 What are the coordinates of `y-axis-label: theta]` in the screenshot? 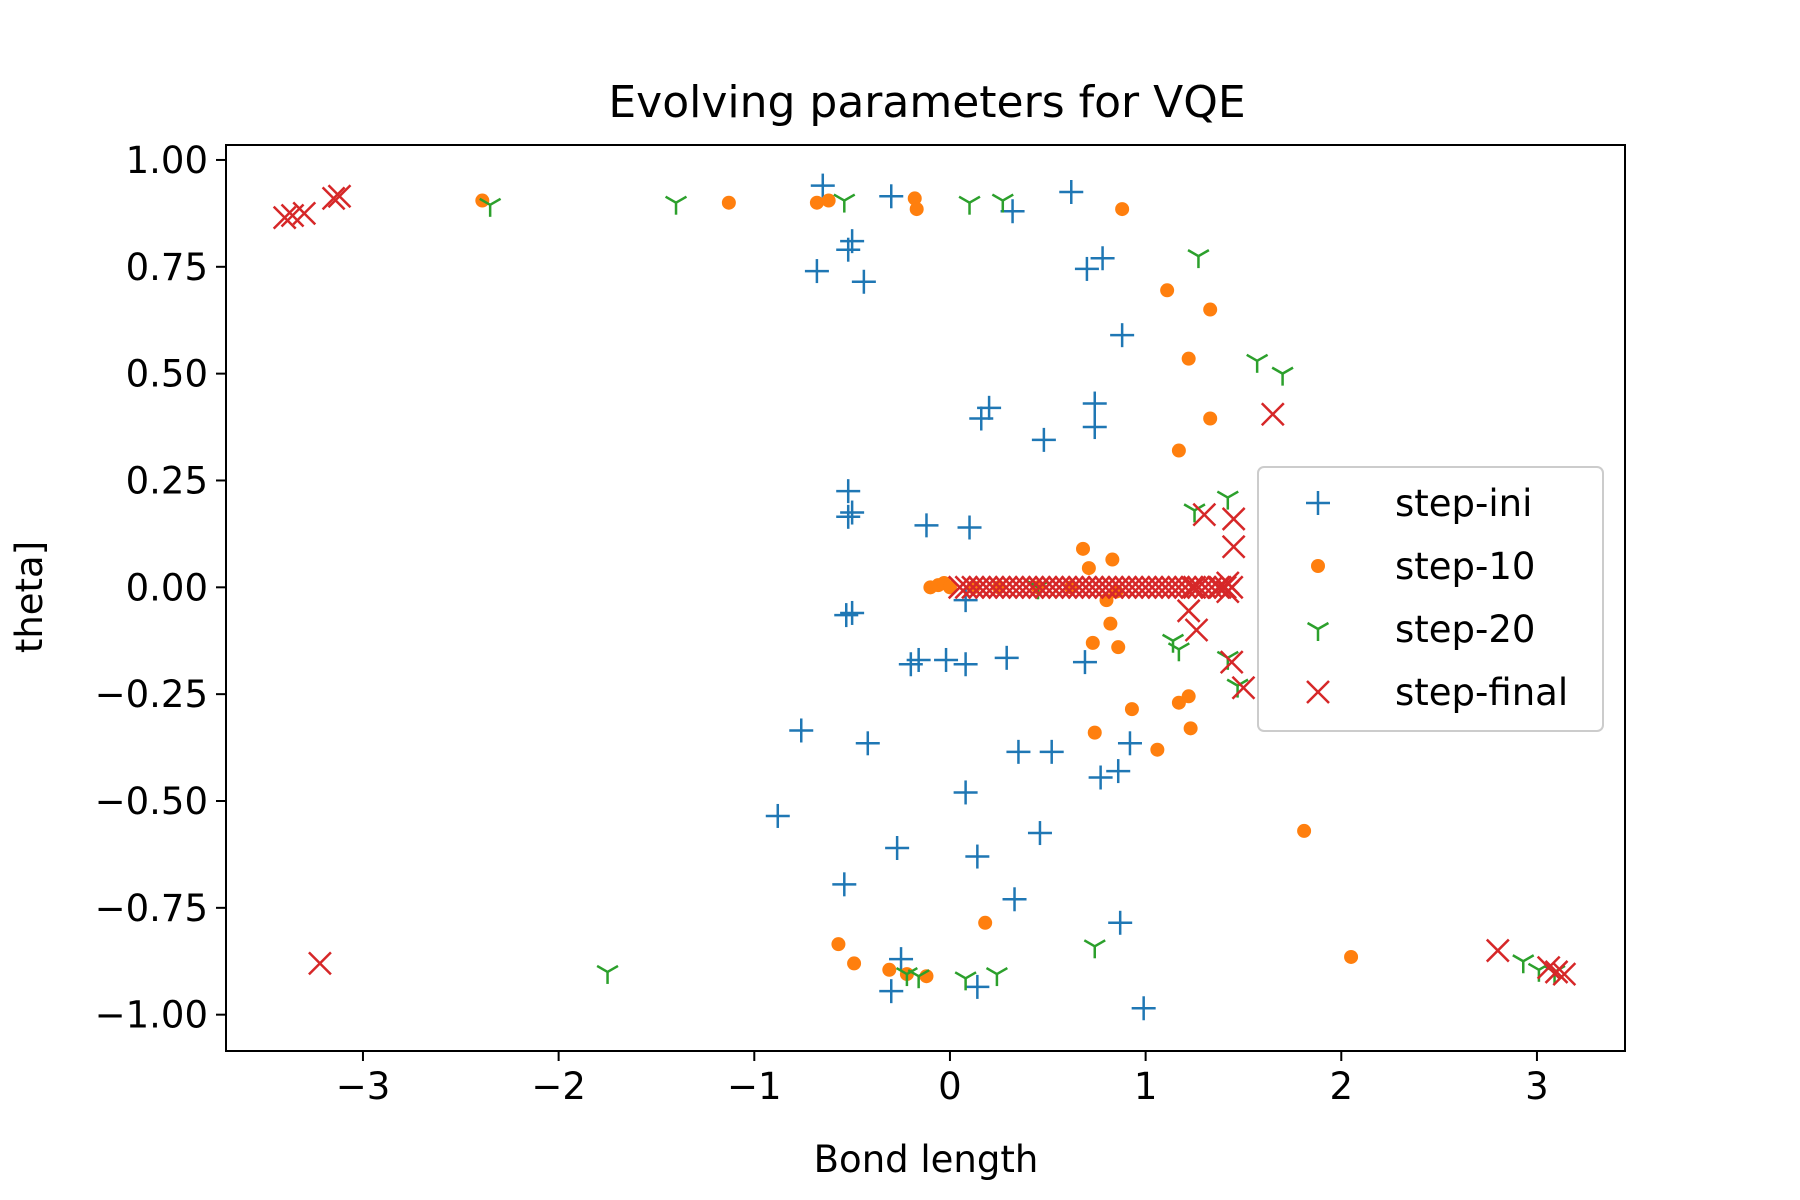 It's located at (29, 597).